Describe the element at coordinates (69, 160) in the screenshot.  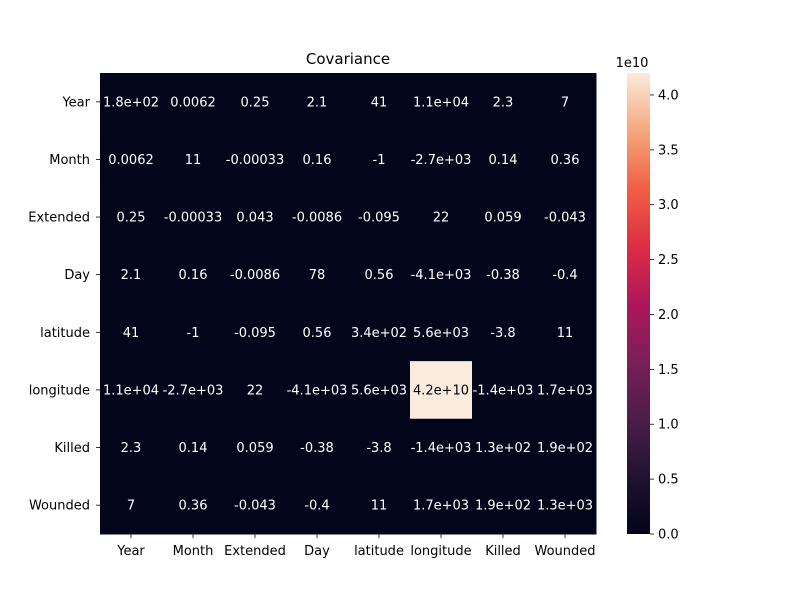
I see `y-tick-label: Month` at that location.